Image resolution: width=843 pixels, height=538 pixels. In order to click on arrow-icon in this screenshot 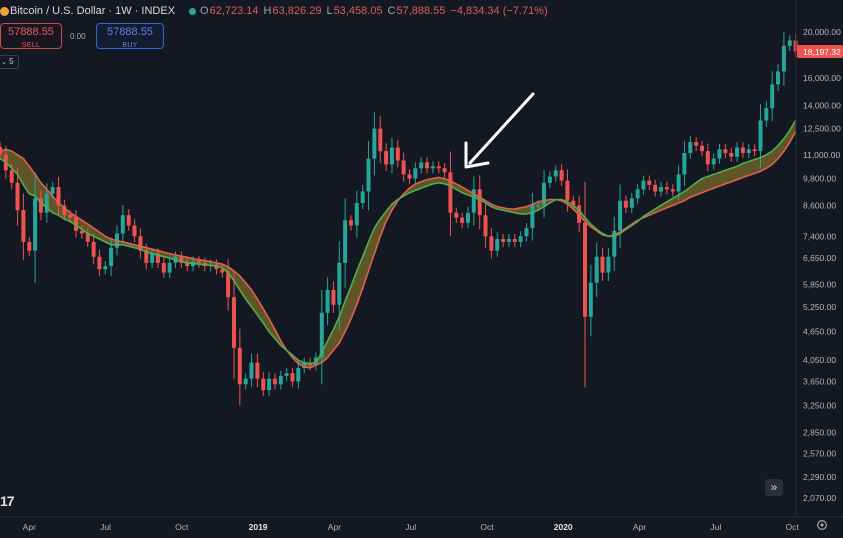, I will do `click(499, 130)`.